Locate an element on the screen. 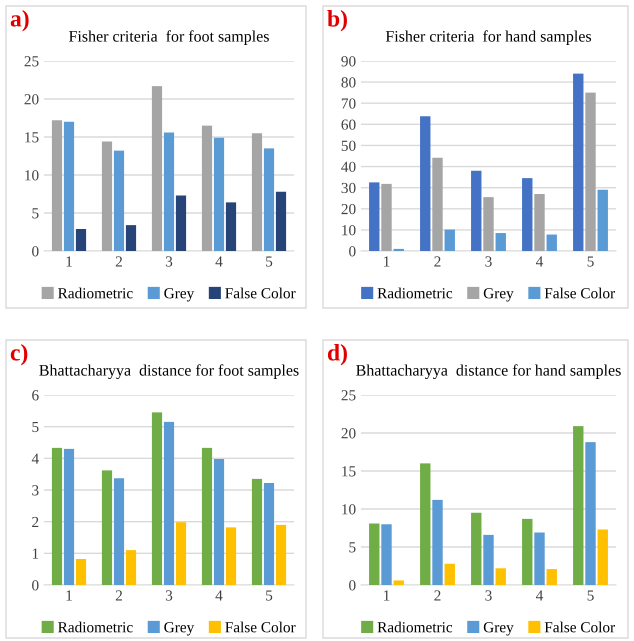  text: d) is located at coordinates (337, 355).